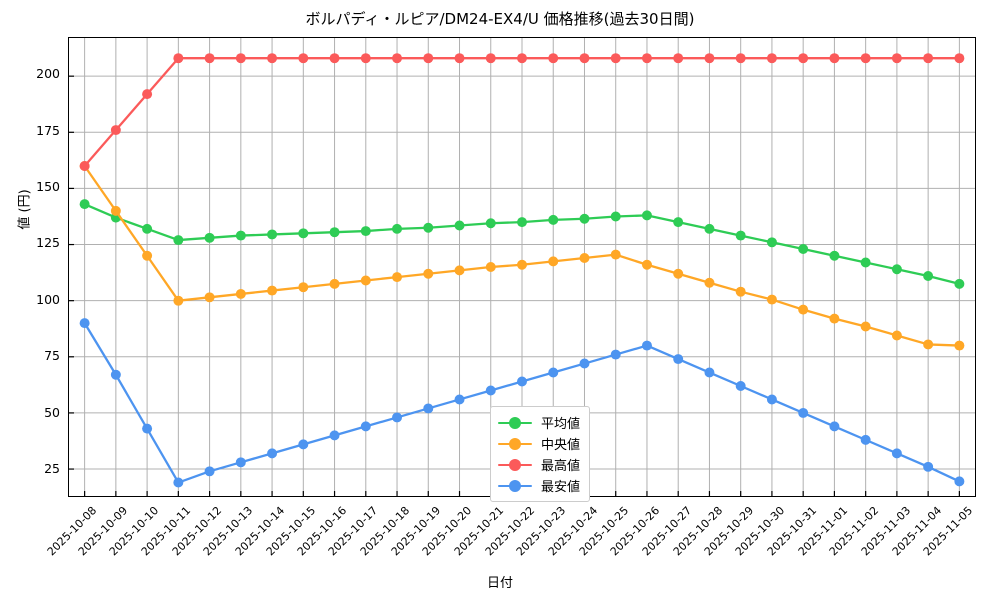 This screenshot has width=1000, height=600. Describe the element at coordinates (48, 74) in the screenshot. I see `y-tick-label: 200` at that location.